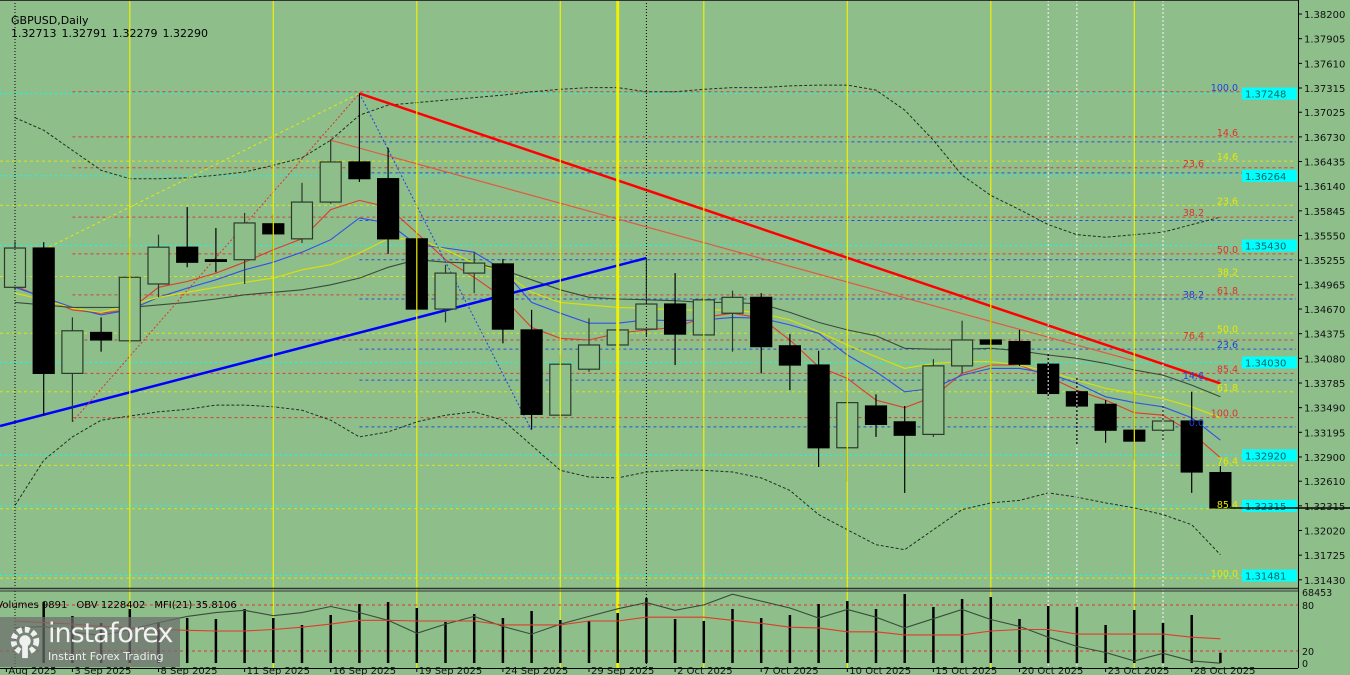 This screenshot has height=675, width=1350. Describe the element at coordinates (1324, 236) in the screenshot. I see `price-tick-label: 1.35550` at that location.